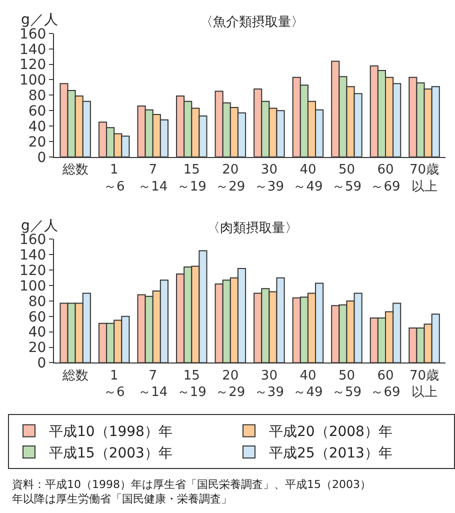 This screenshot has width=455, height=513. What do you see at coordinates (330, 453) in the screenshot?
I see `legend-label: 平成25（2013）年` at bounding box center [330, 453].